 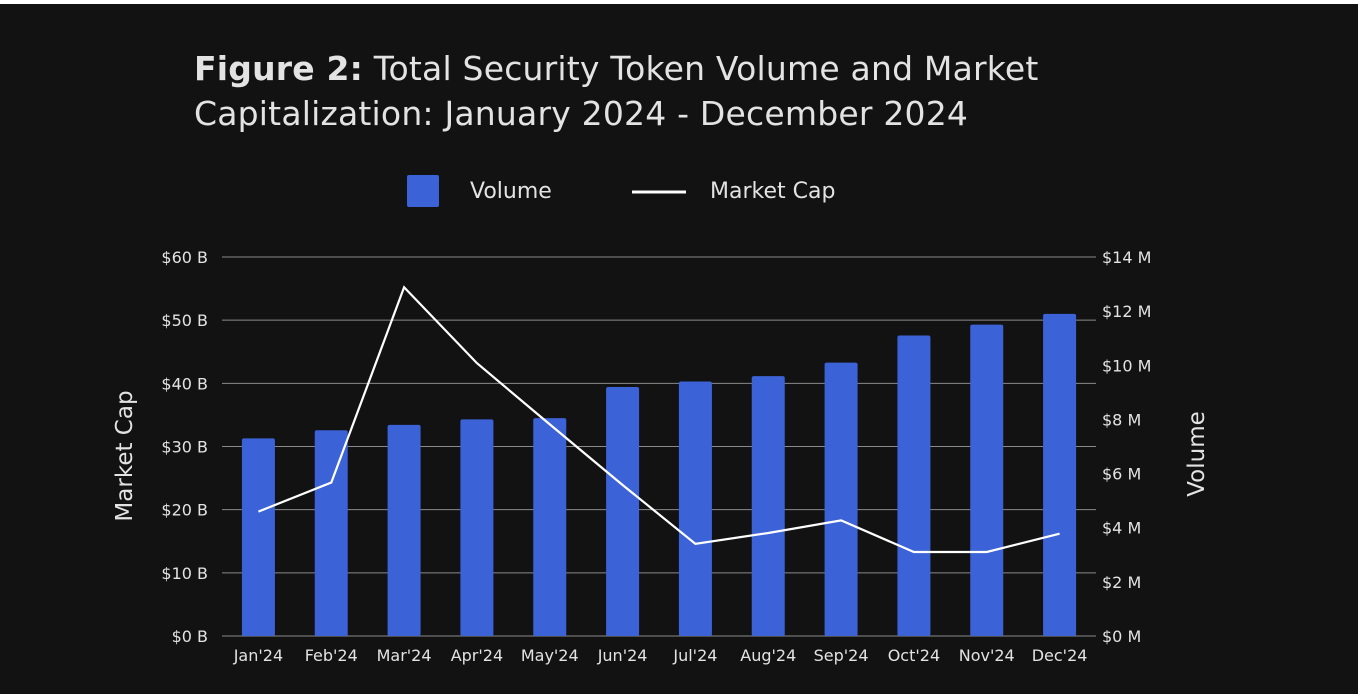 What do you see at coordinates (841, 655) in the screenshot?
I see `x-axis-tick-label: Sep'24` at bounding box center [841, 655].